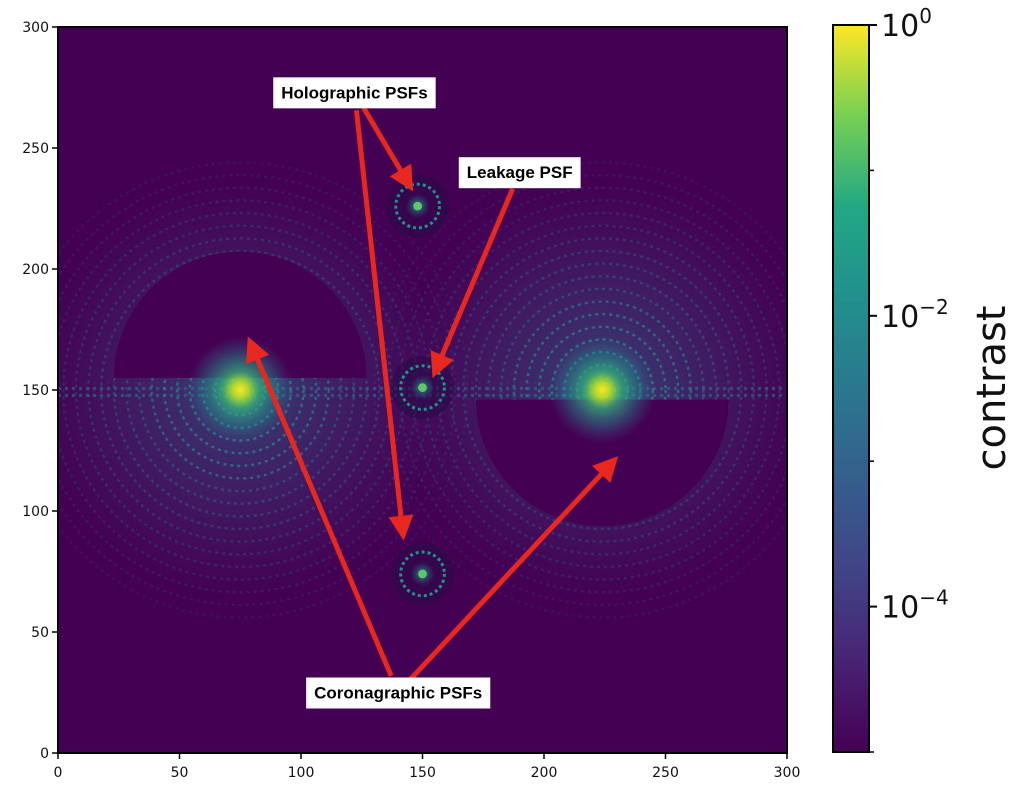 Image resolution: width=1011 pixels, height=789 pixels. I want to click on y-tick-label: 100, so click(35, 512).